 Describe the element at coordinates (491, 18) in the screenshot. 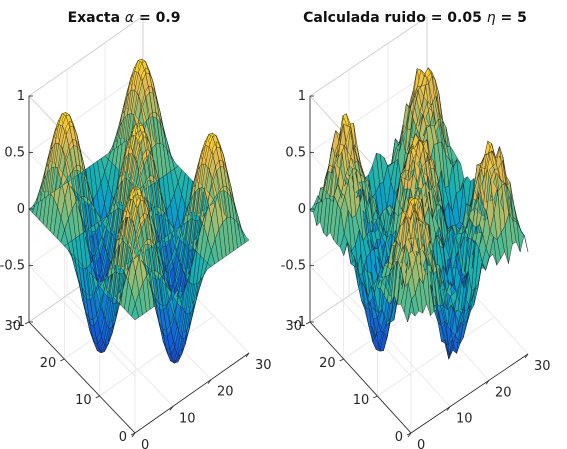

I see `title-greek-symbol: η` at that location.